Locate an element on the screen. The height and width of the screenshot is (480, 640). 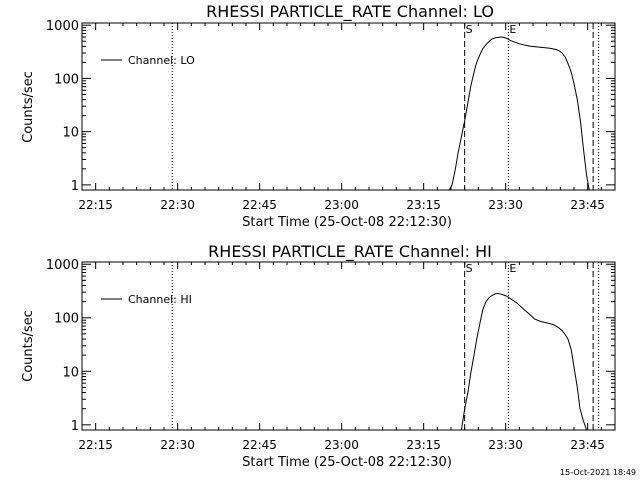
legend-label: Channel: LO is located at coordinates (161, 60).